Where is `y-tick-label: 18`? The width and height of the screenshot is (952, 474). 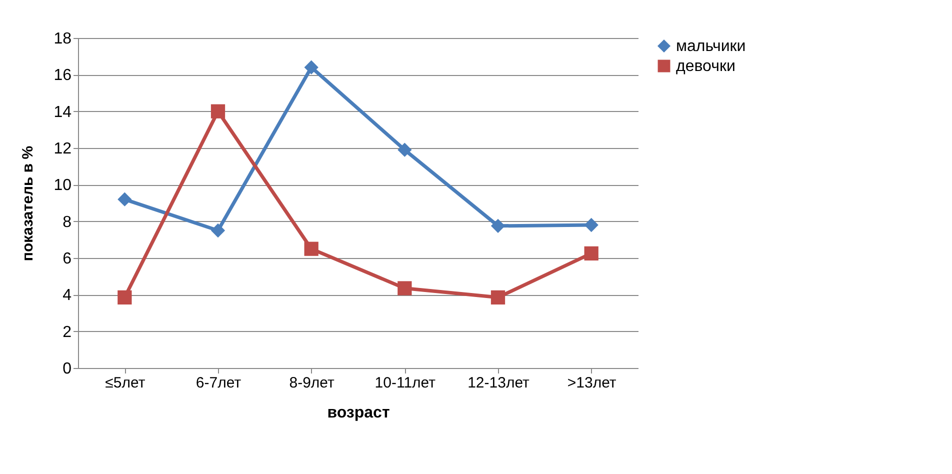
y-tick-label: 18 is located at coordinates (63, 39).